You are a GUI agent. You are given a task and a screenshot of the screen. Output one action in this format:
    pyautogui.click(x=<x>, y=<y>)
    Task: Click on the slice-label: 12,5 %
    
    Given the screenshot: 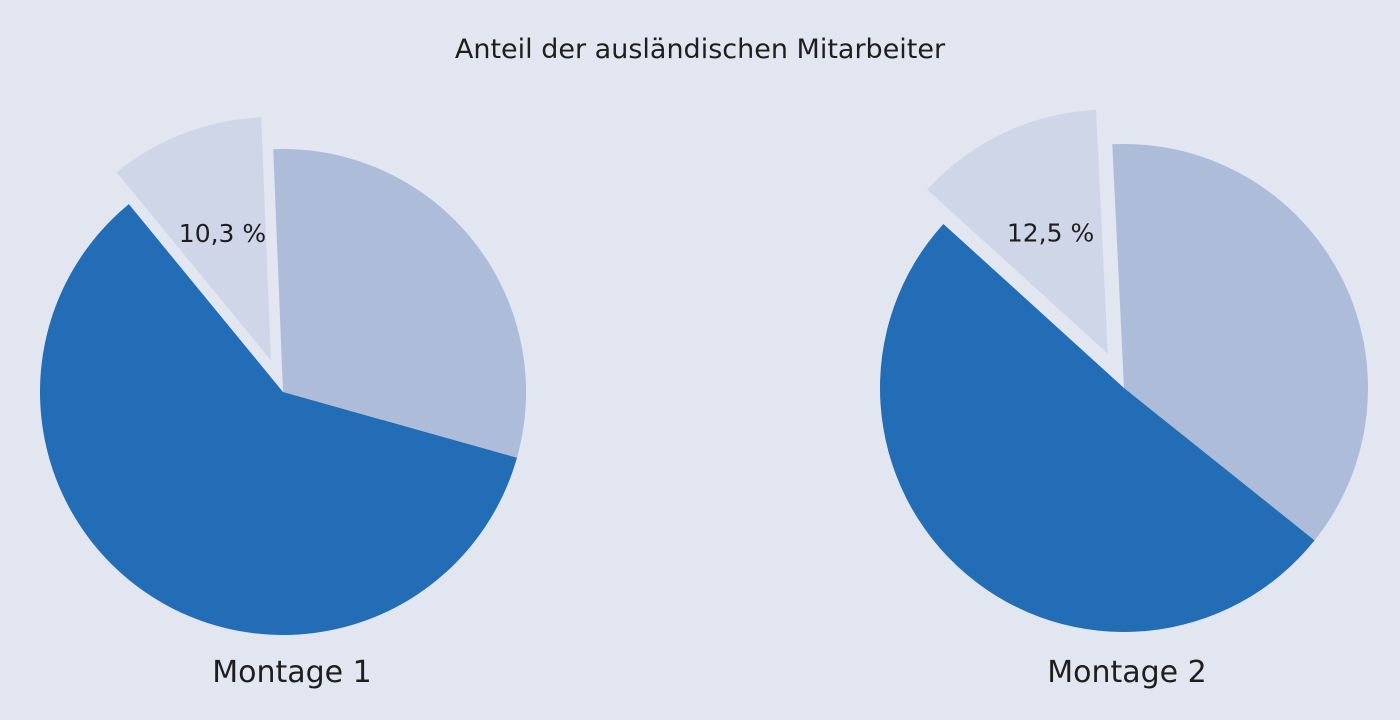 What is the action you would take?
    pyautogui.click(x=1050, y=232)
    